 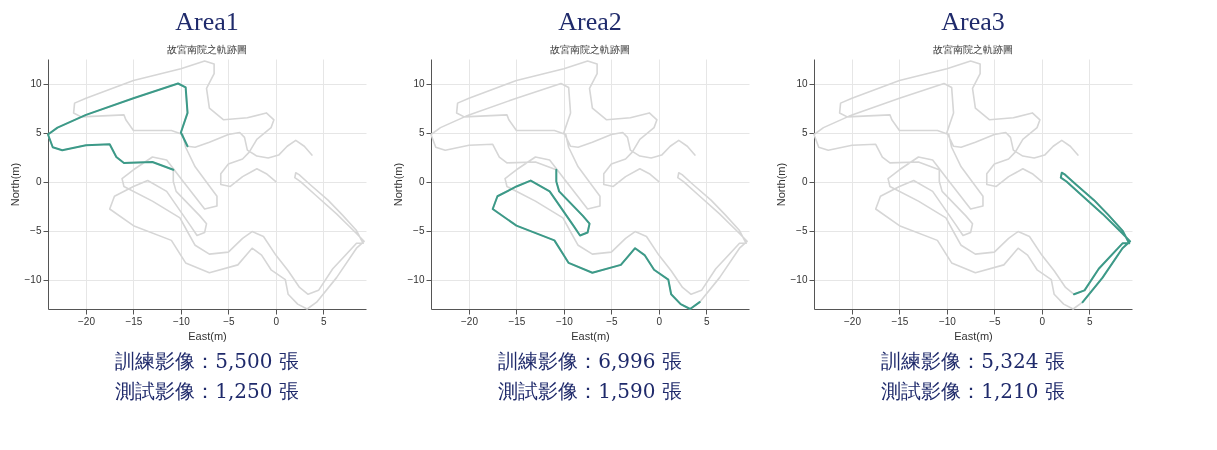 I want to click on text: 測試影像：1,590 張, so click(x=590, y=391).